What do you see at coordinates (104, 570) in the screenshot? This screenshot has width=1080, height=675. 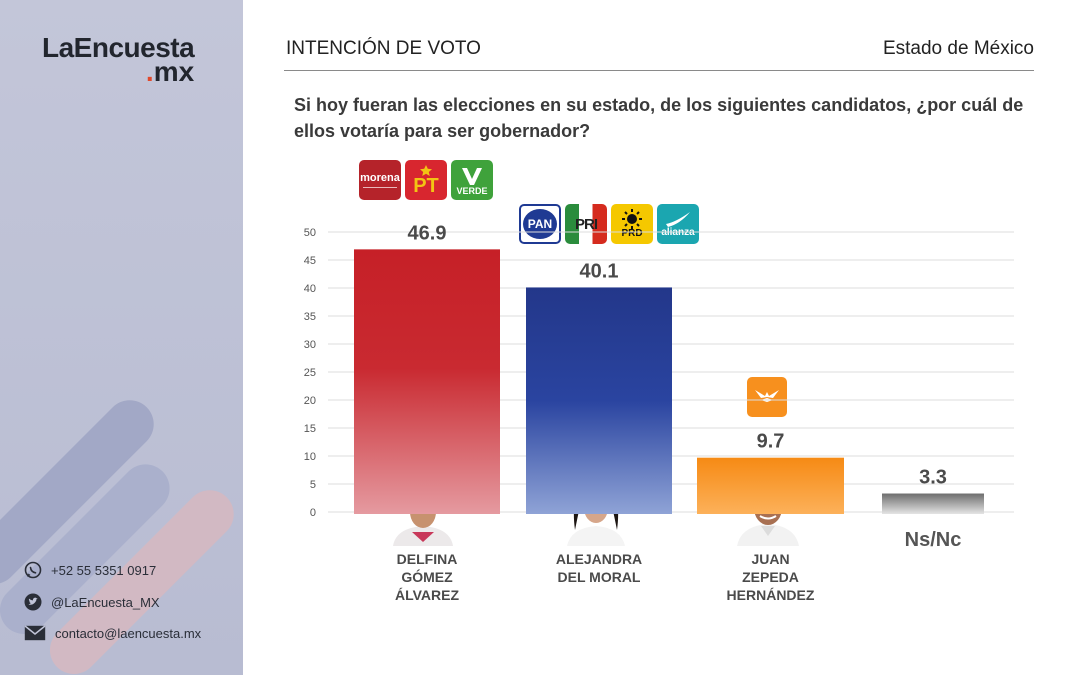 I see `contact-phone-text: +52 55 5351 0917` at bounding box center [104, 570].